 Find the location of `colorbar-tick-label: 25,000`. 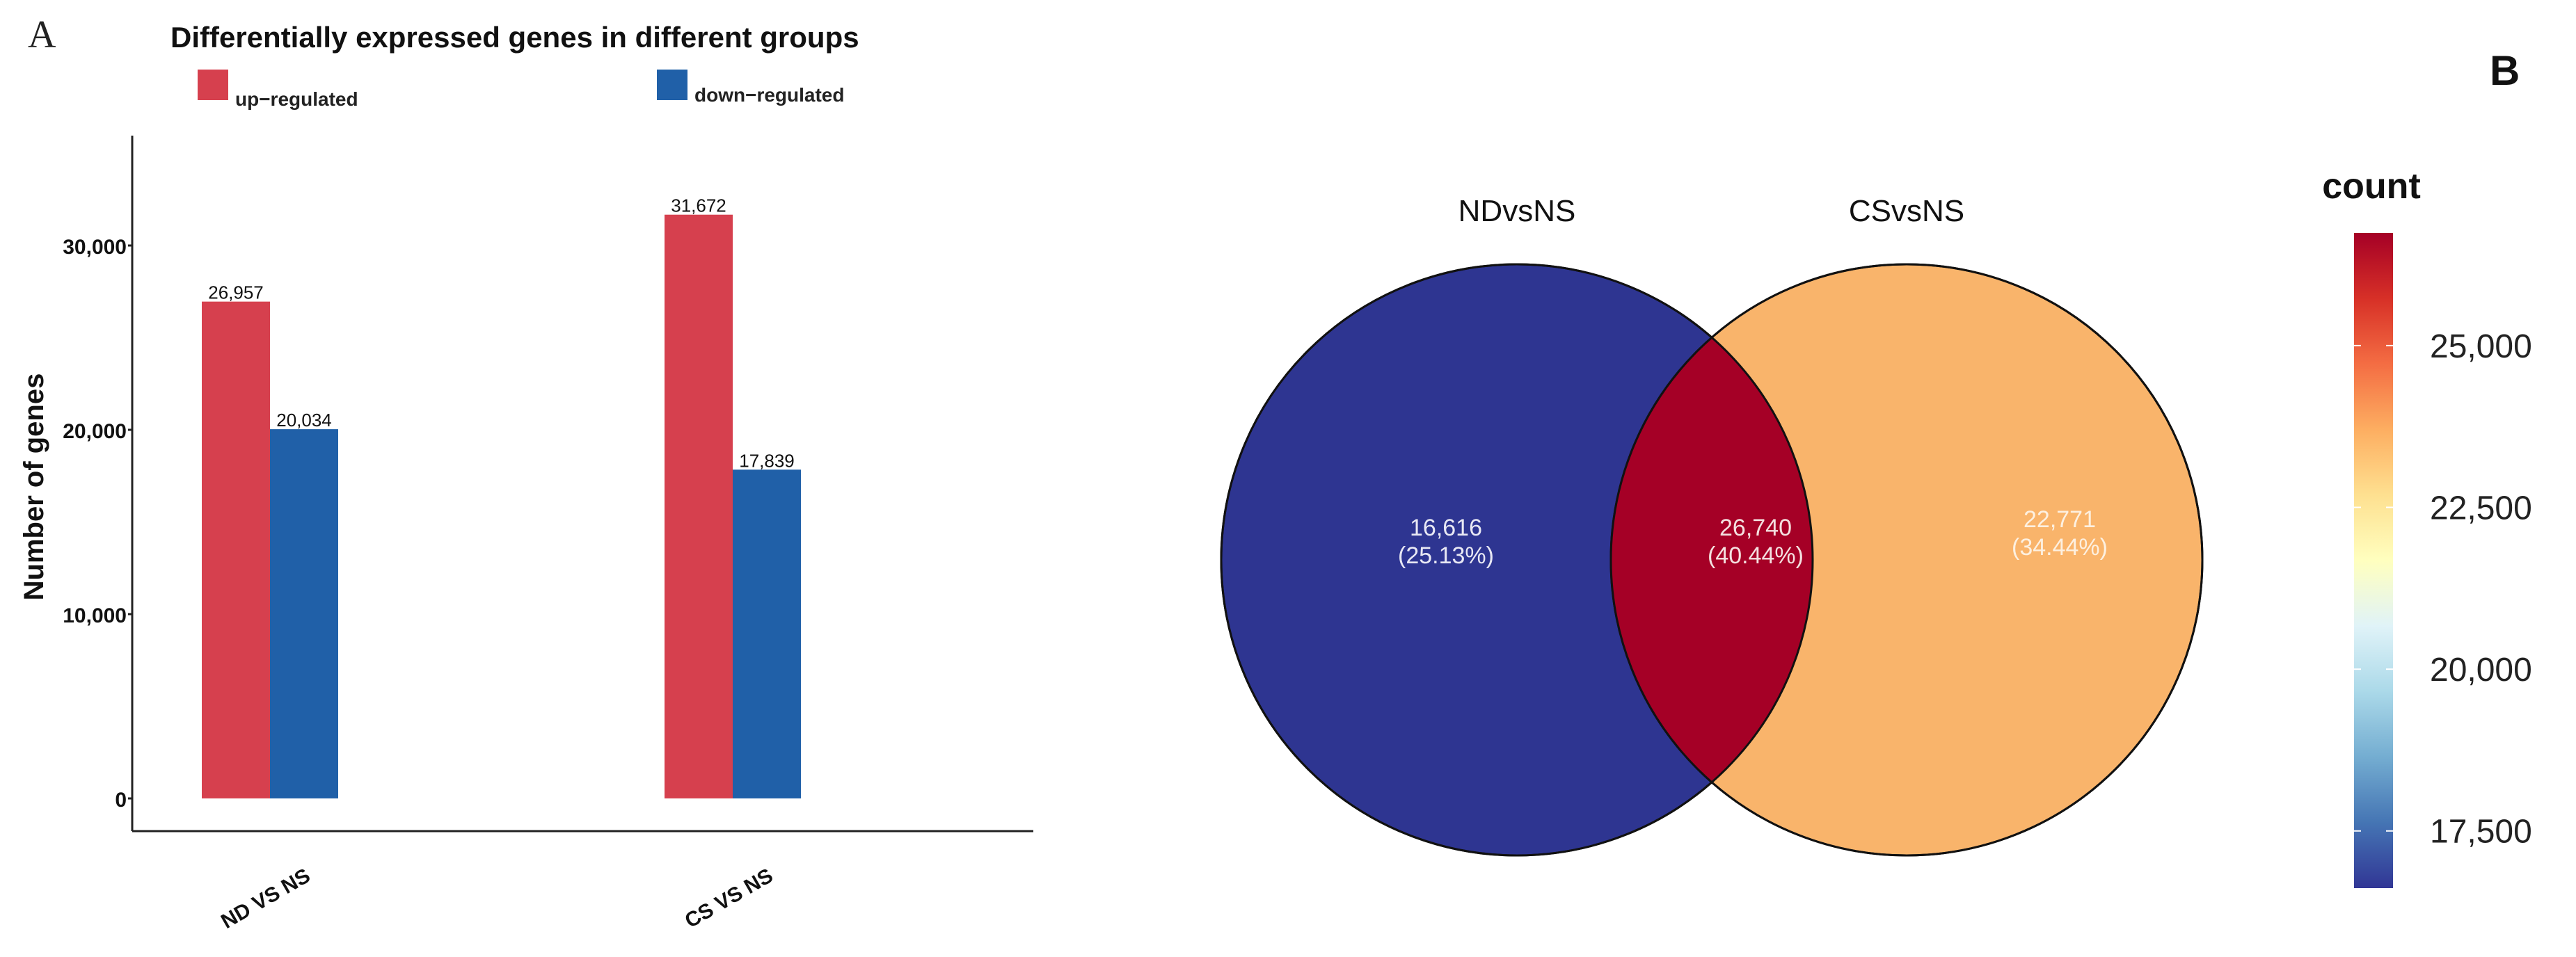

colorbar-tick-label: 25,000 is located at coordinates (2481, 346).